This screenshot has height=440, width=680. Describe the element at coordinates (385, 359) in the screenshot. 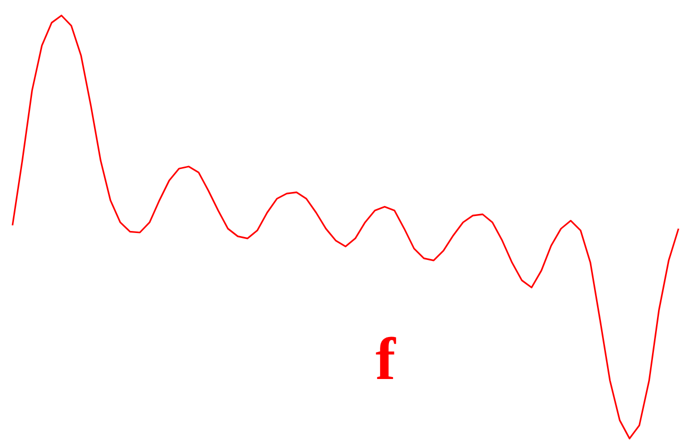

I see `series-label: f` at that location.